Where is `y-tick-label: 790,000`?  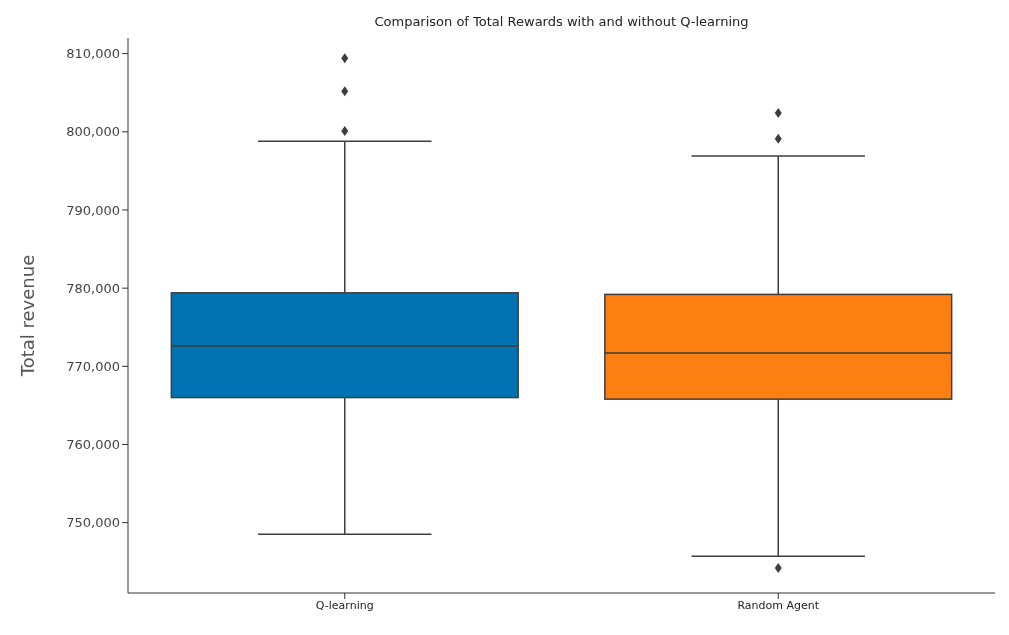 y-tick-label: 790,000 is located at coordinates (93, 210).